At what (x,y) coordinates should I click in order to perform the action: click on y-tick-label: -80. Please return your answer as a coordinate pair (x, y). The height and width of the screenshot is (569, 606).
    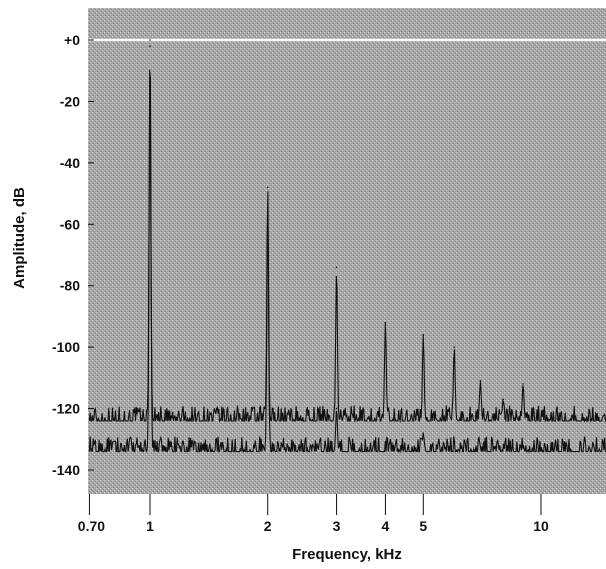
    Looking at the image, I should click on (70, 286).